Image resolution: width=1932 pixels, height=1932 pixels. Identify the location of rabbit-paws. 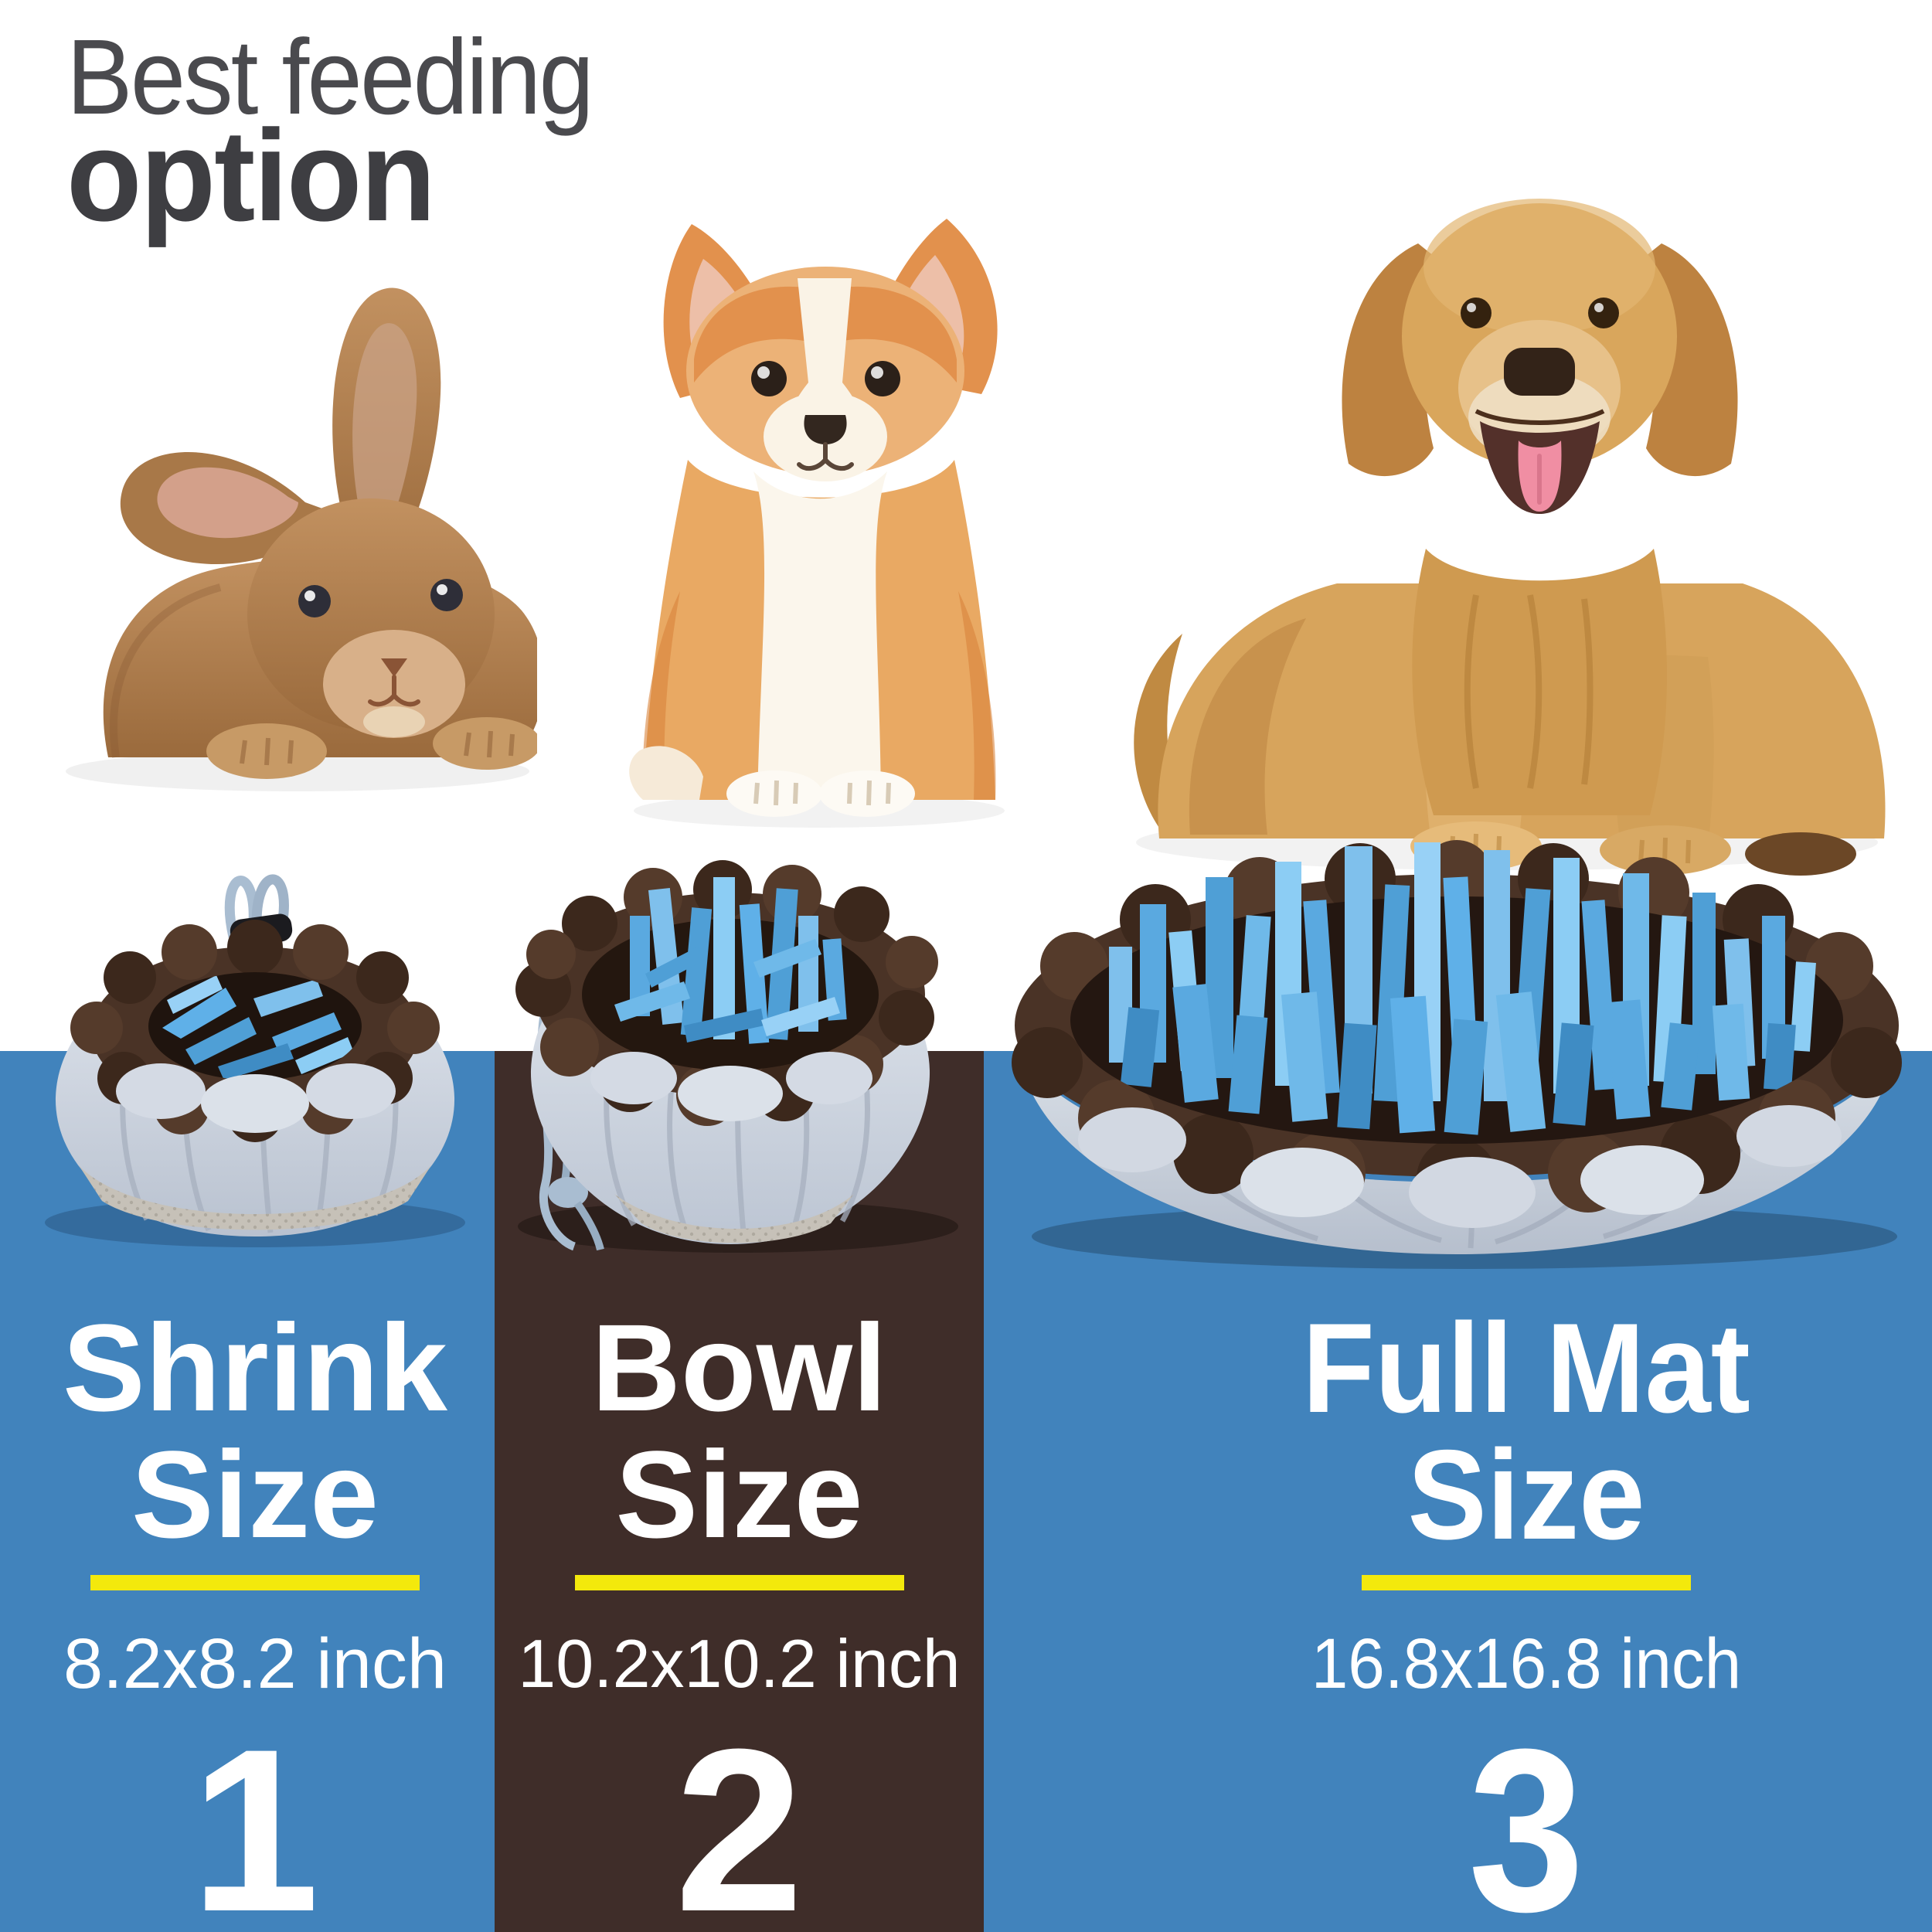
(372, 748).